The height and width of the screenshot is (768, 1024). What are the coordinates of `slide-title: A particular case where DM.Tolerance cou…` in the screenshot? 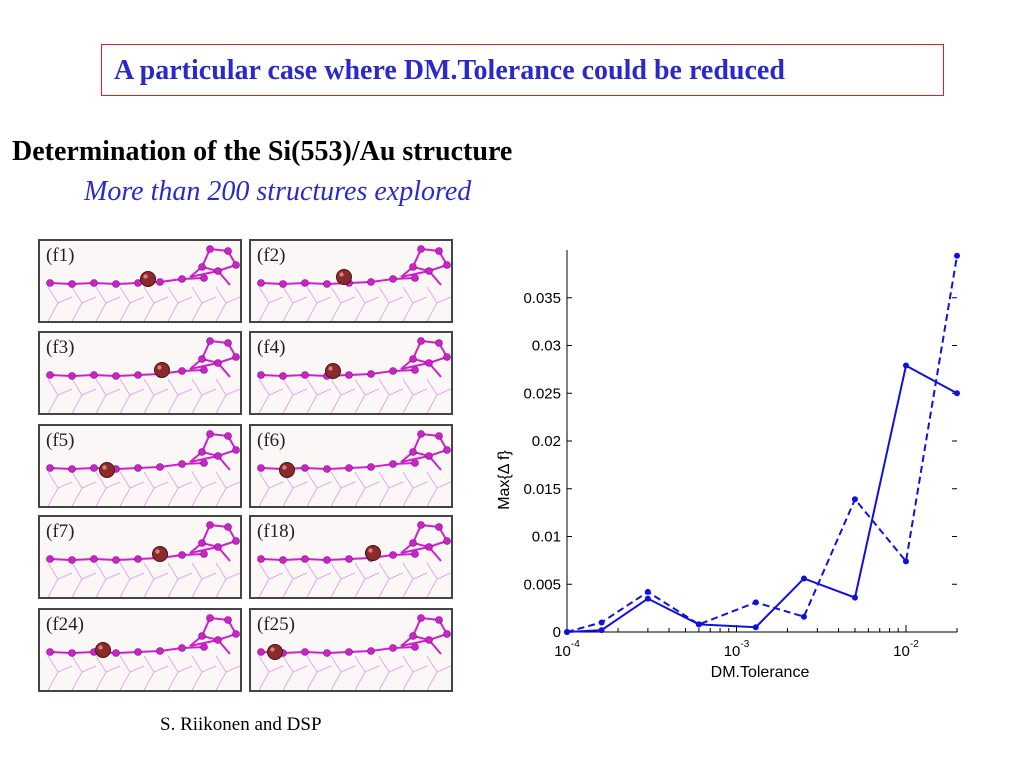 It's located at (449, 70).